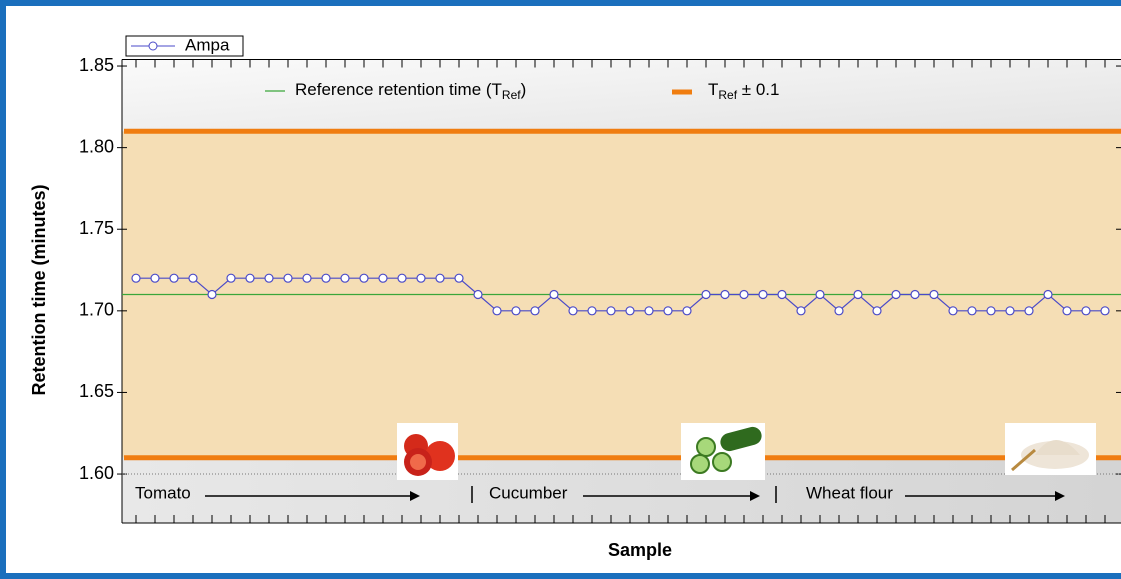 This screenshot has height=579, width=1121. What do you see at coordinates (39, 289) in the screenshot?
I see `y-axis-label: Retention time (minutes)` at bounding box center [39, 289].